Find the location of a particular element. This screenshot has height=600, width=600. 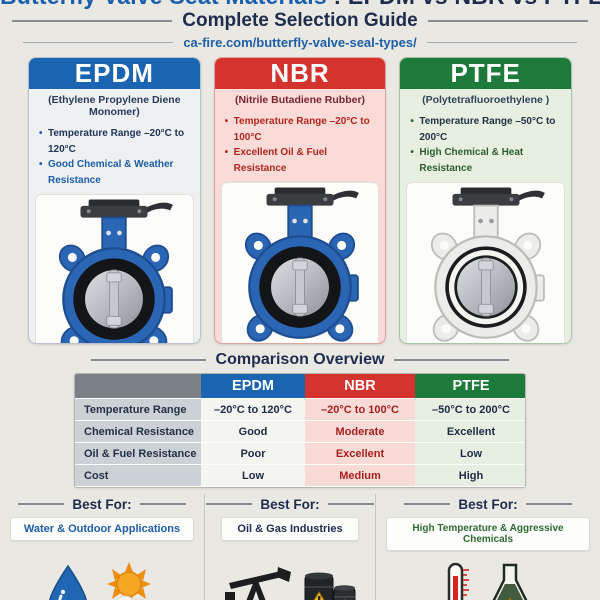

bullet-item: Good Chemical & Weather Resistance is located at coordinates (116, 172).